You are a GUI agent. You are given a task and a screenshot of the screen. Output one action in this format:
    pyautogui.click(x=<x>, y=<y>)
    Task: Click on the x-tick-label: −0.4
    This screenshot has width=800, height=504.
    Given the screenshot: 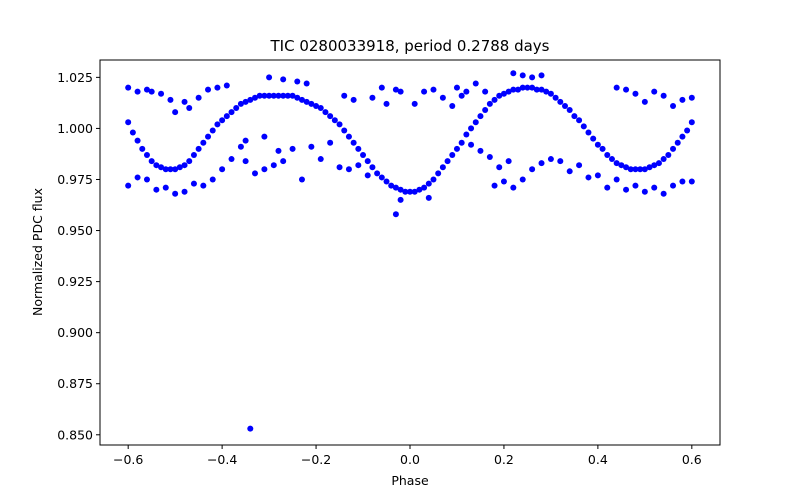 What is the action you would take?
    pyautogui.click(x=222, y=459)
    